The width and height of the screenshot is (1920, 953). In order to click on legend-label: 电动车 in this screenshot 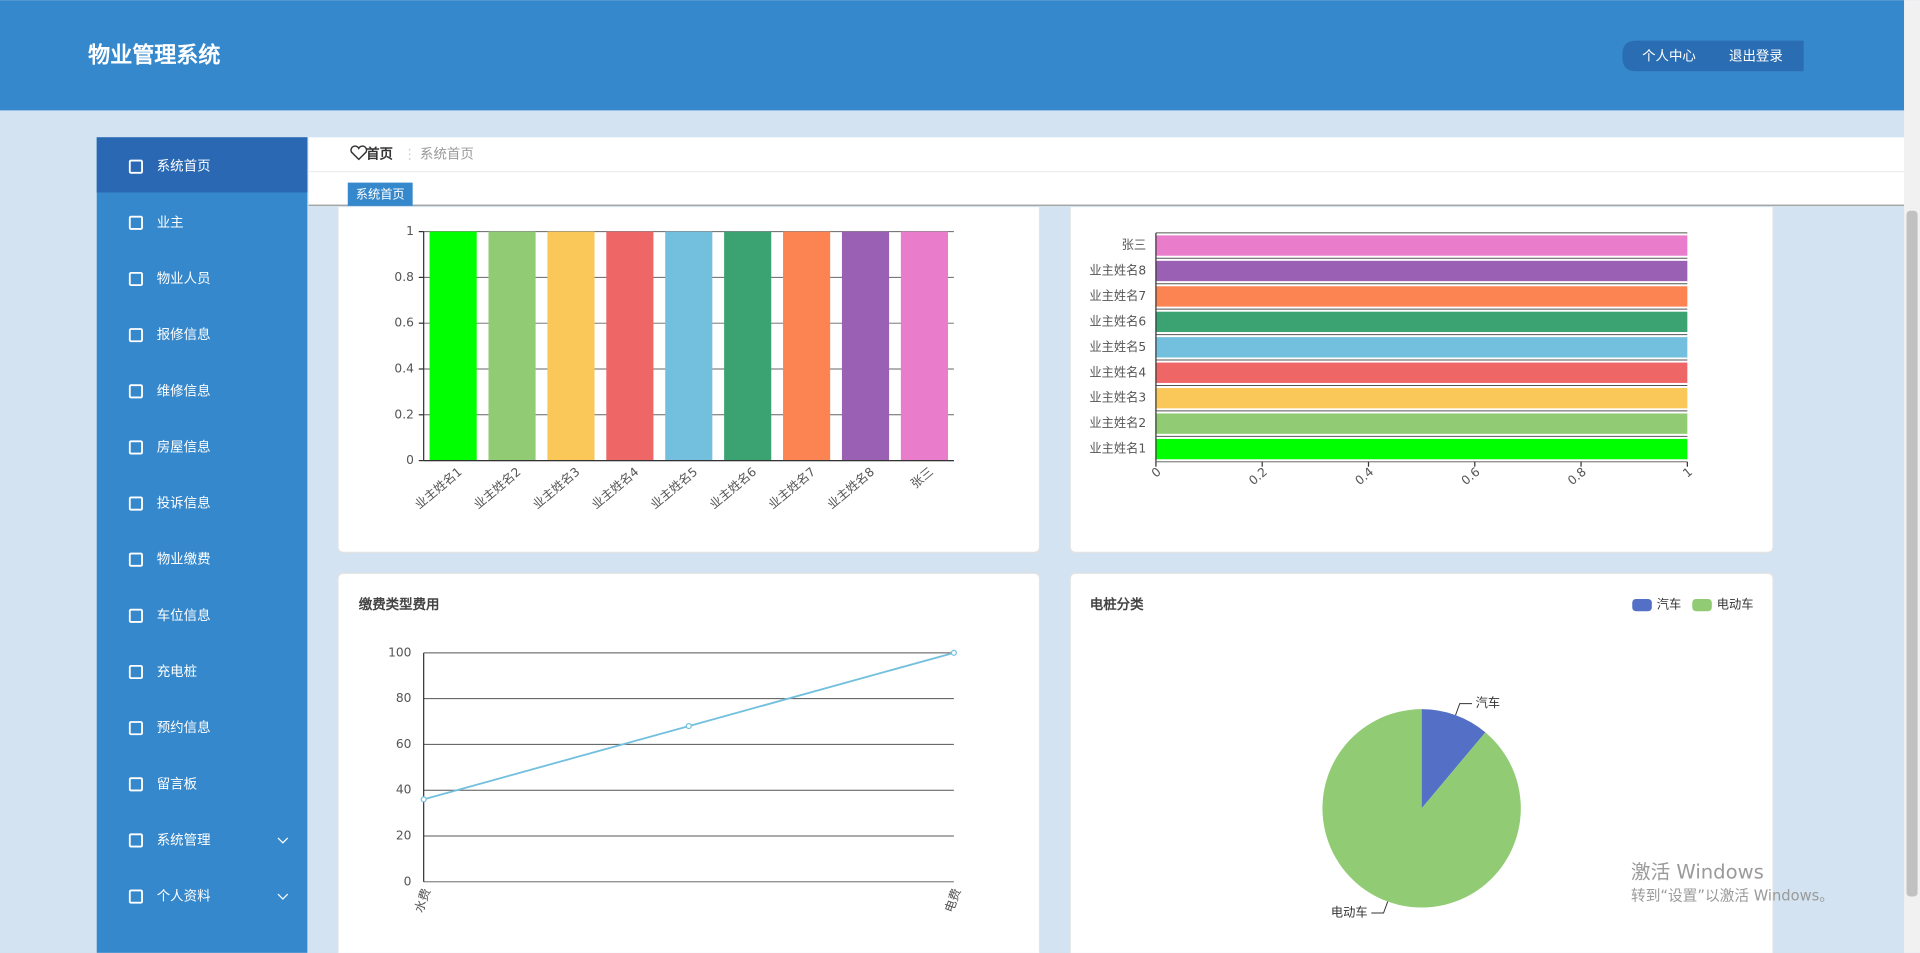, I will do `click(1735, 604)`.